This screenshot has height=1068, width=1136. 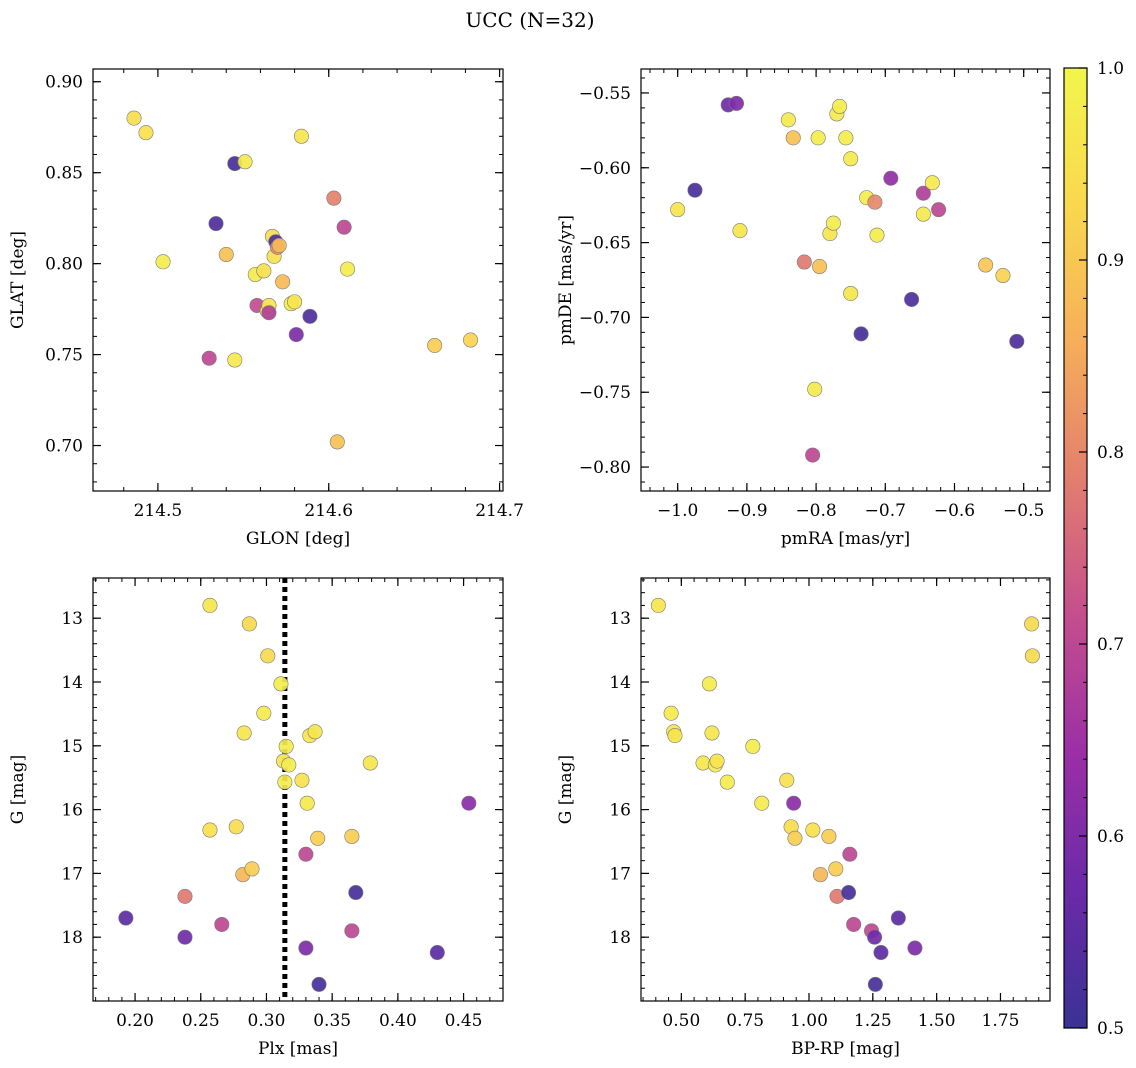 I want to click on y-axis-label: GLAT [deg], so click(x=18, y=280).